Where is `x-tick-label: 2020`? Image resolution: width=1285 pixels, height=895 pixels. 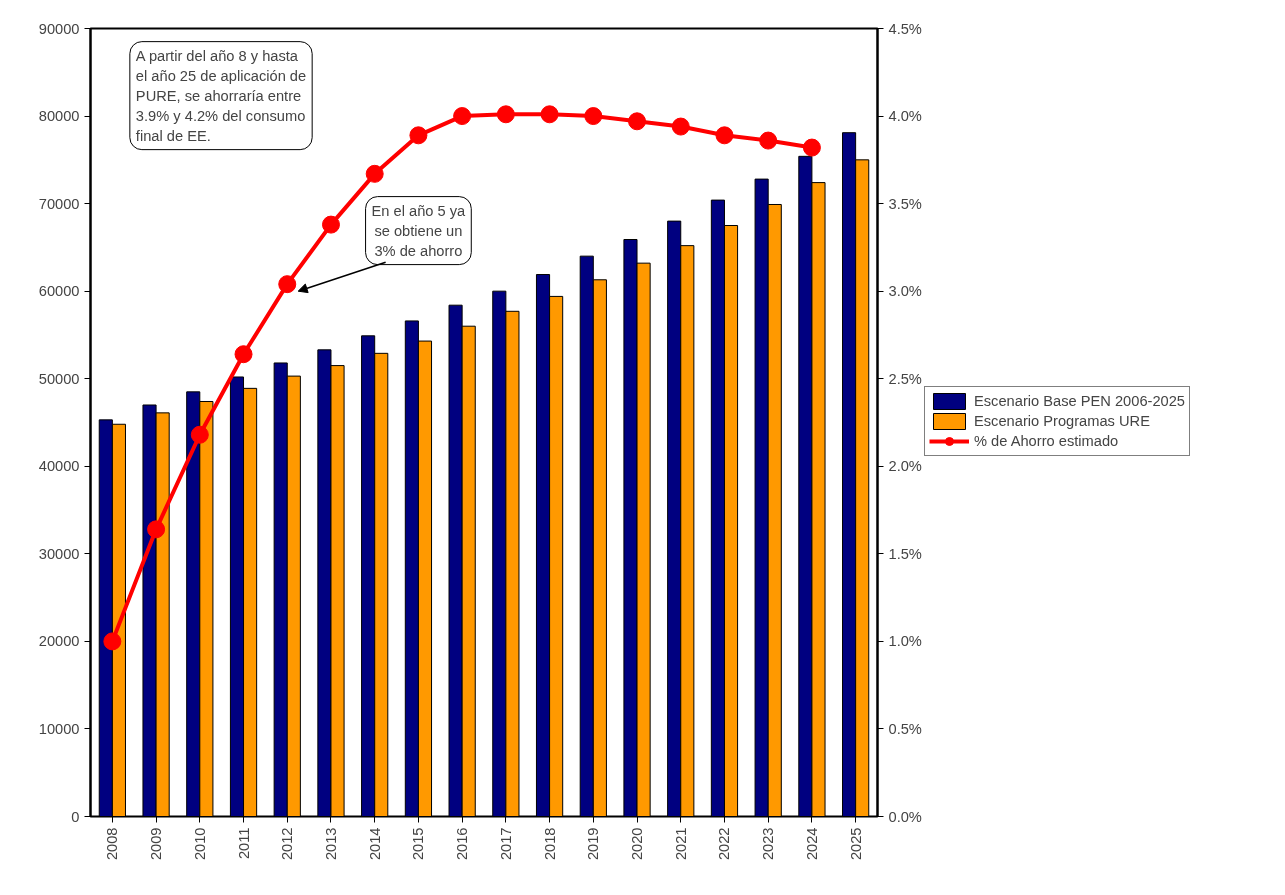
x-tick-label: 2020 is located at coordinates (637, 844).